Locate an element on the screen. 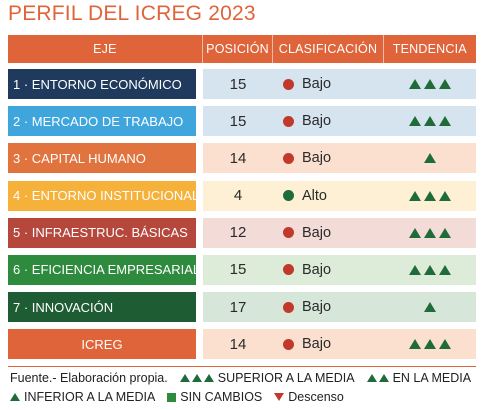  legend-superior-label: SUPERIOR A LA MEDIA is located at coordinates (286, 378).